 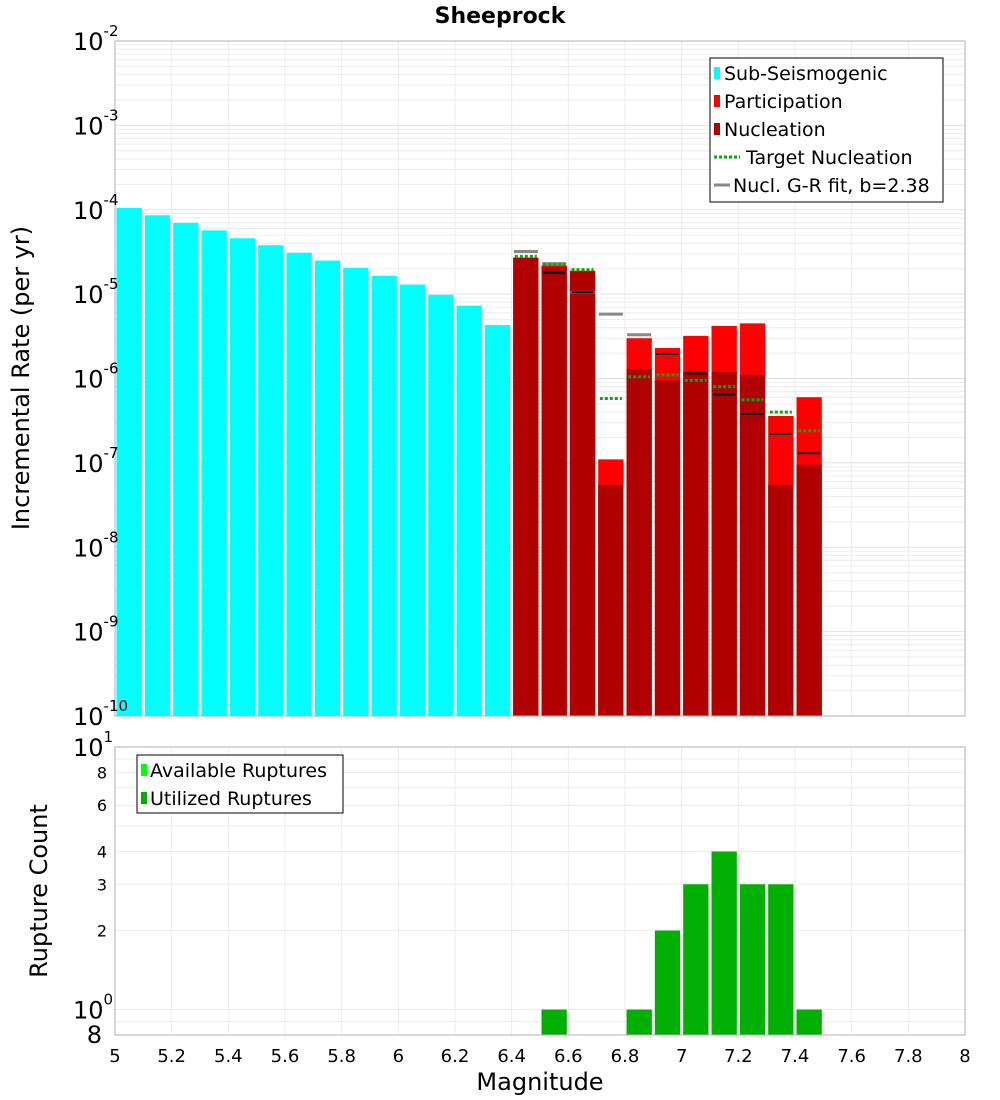 What do you see at coordinates (511, 1056) in the screenshot?
I see `x-tick-label: 6.4` at bounding box center [511, 1056].